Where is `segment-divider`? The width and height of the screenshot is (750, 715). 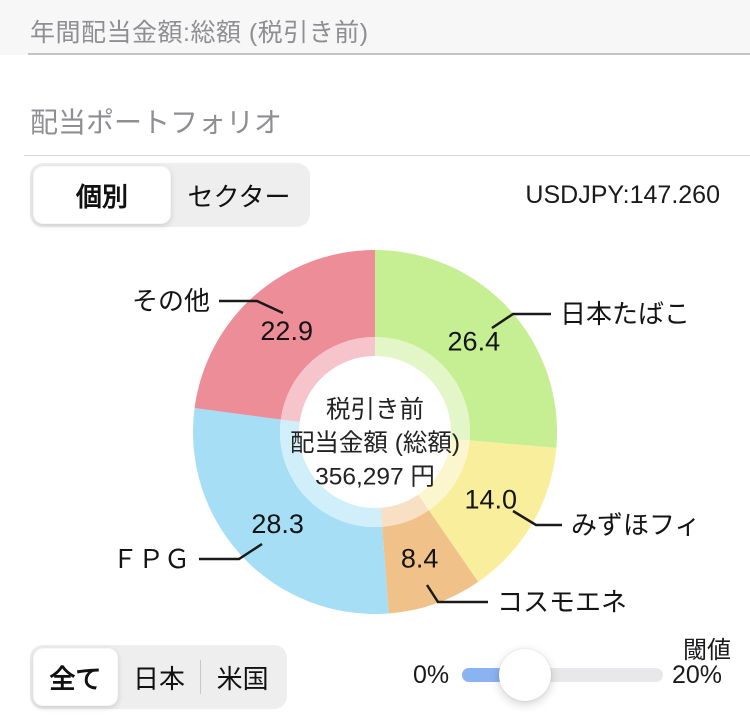 segment-divider is located at coordinates (201, 677).